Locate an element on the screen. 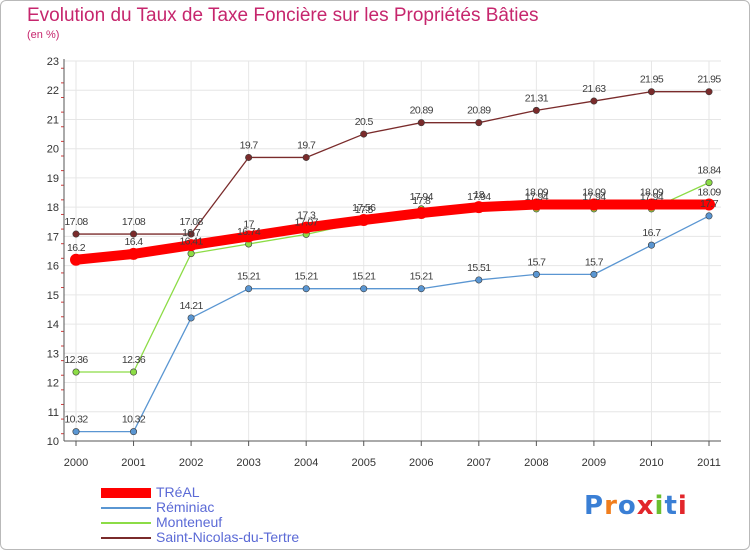  logo-letter: x is located at coordinates (645, 506).